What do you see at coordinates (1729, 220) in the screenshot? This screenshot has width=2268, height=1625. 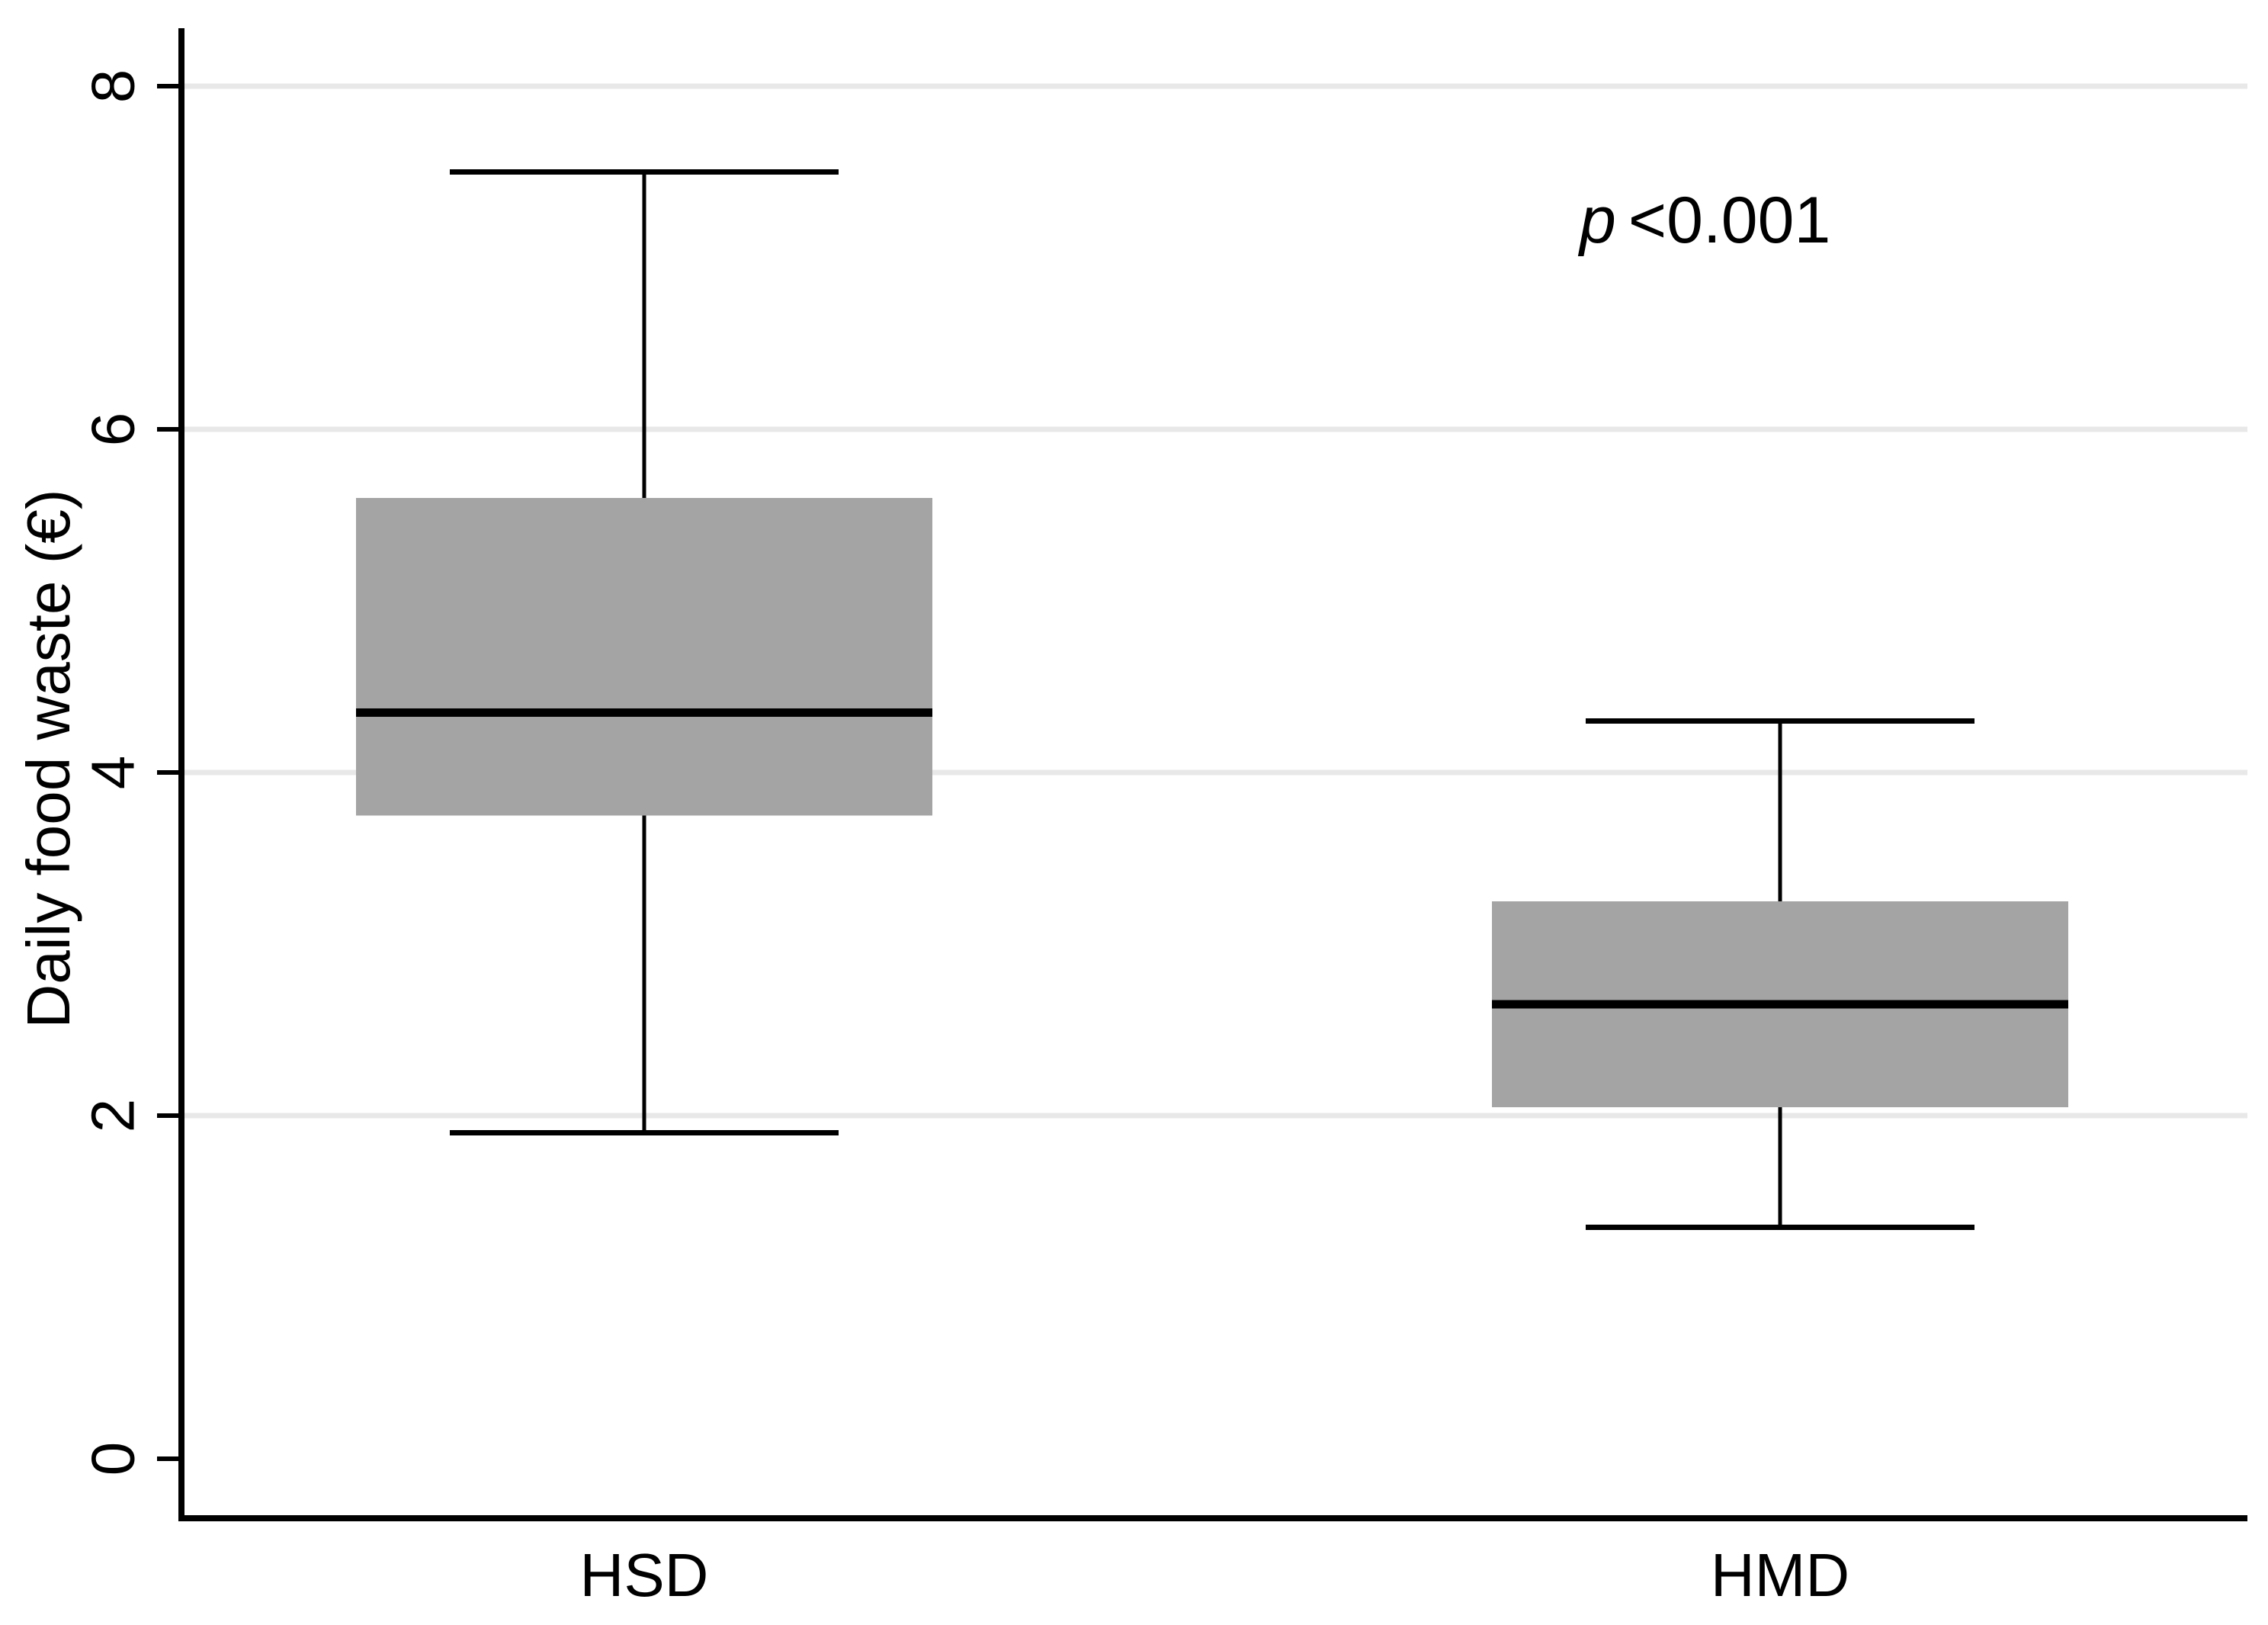 I see `p-value-text: <0.001` at bounding box center [1729, 220].